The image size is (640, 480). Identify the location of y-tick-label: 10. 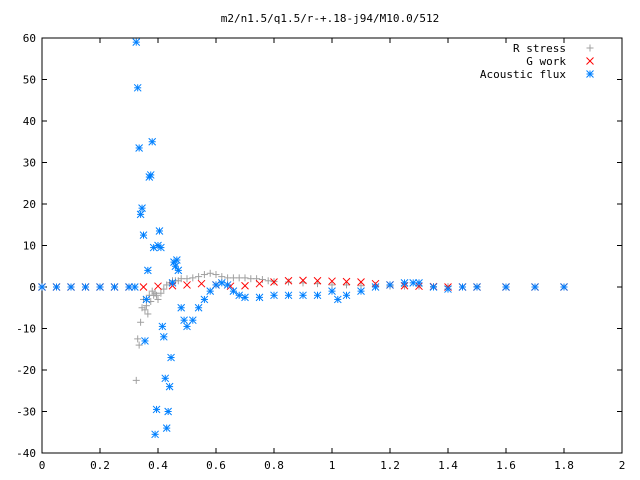
(29, 246).